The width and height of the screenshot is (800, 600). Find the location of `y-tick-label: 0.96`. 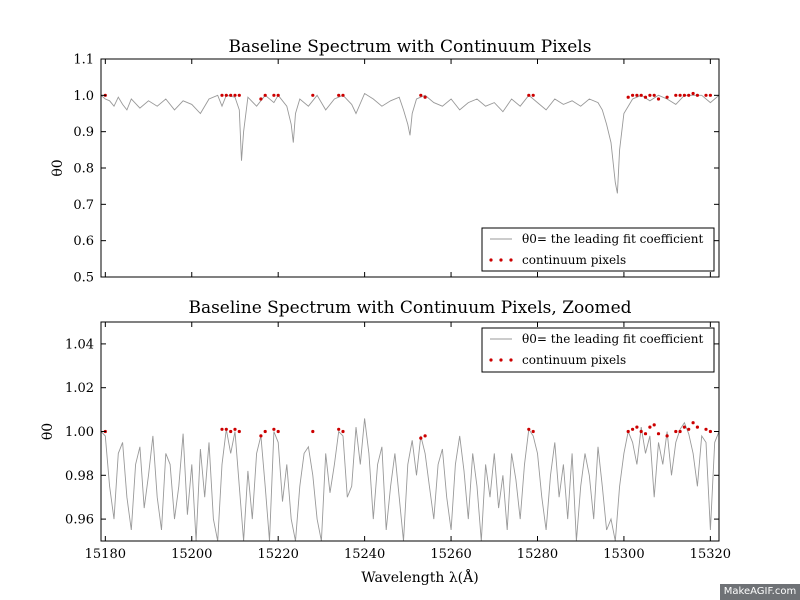

y-tick-label: 0.96 is located at coordinates (79, 520).